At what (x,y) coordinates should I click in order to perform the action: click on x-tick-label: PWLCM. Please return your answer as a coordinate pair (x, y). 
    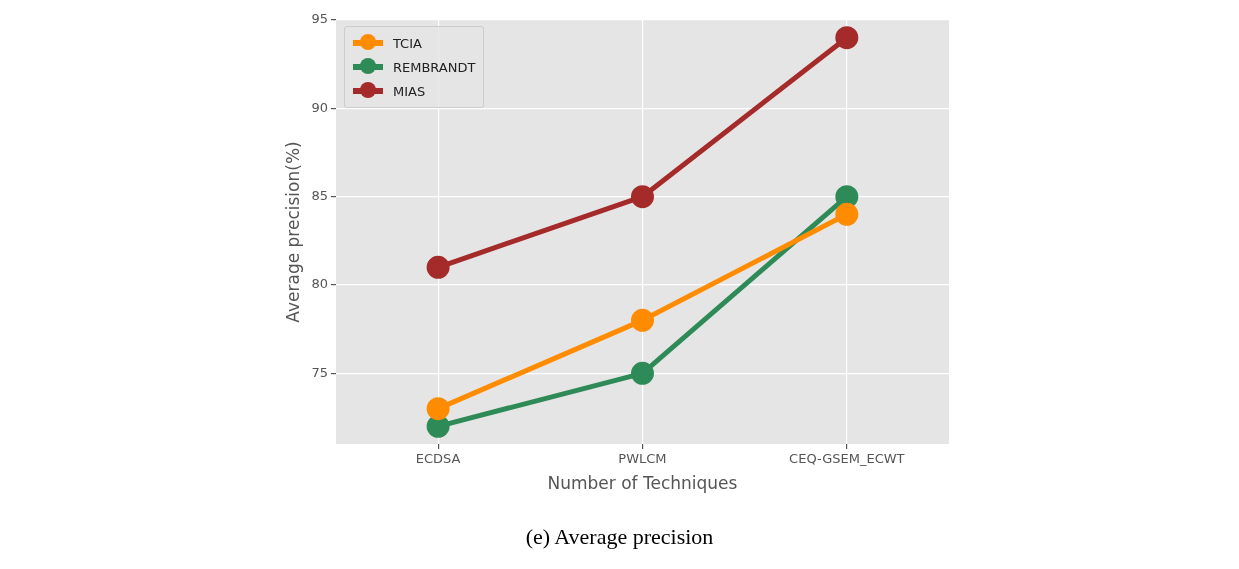
    Looking at the image, I should click on (642, 459).